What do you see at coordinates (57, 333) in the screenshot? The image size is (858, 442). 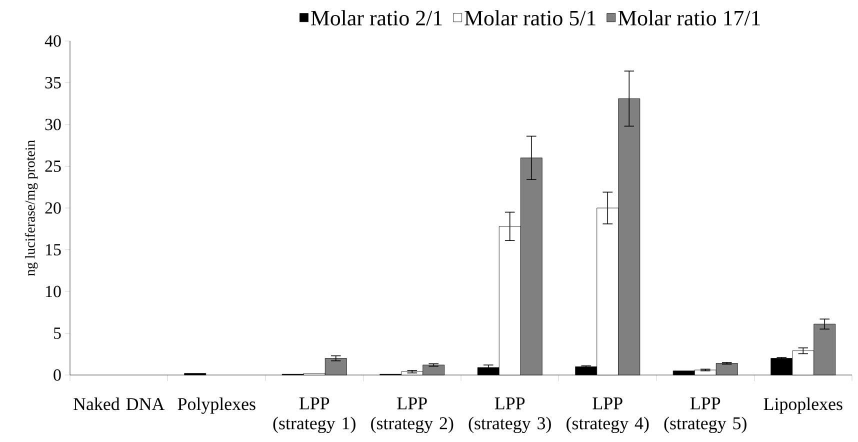 I see `y-tick-label: 5` at bounding box center [57, 333].